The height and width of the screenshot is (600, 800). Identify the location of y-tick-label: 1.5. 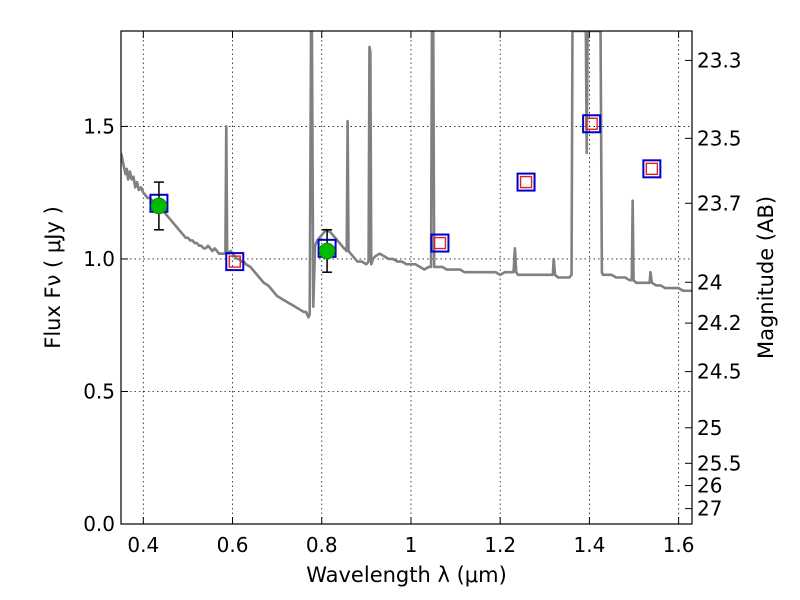
(99, 126).